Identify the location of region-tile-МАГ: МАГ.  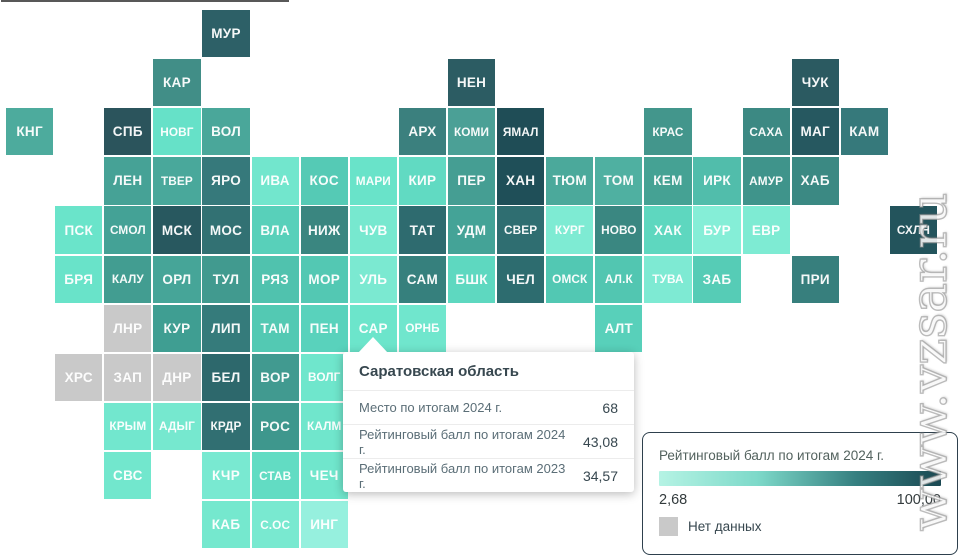
(815, 132).